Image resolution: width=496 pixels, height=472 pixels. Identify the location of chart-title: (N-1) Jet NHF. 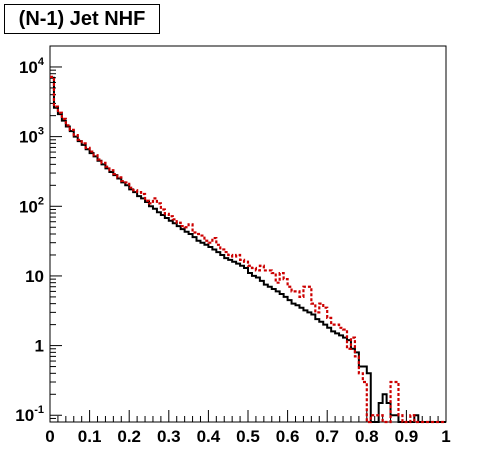
(82, 19).